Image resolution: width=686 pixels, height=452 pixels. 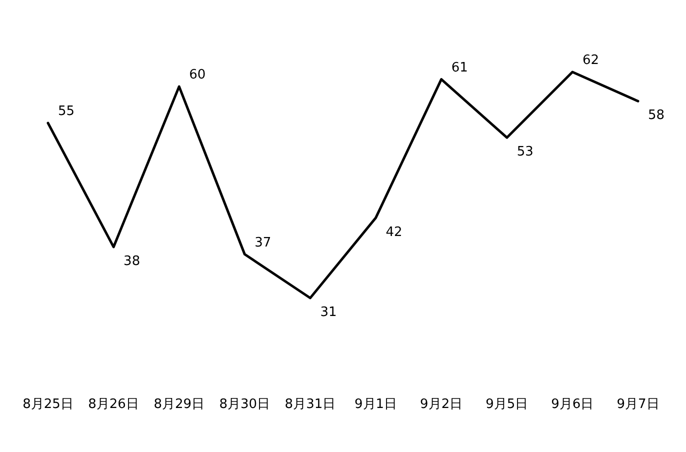 I want to click on data-label: 62, so click(x=590, y=60).